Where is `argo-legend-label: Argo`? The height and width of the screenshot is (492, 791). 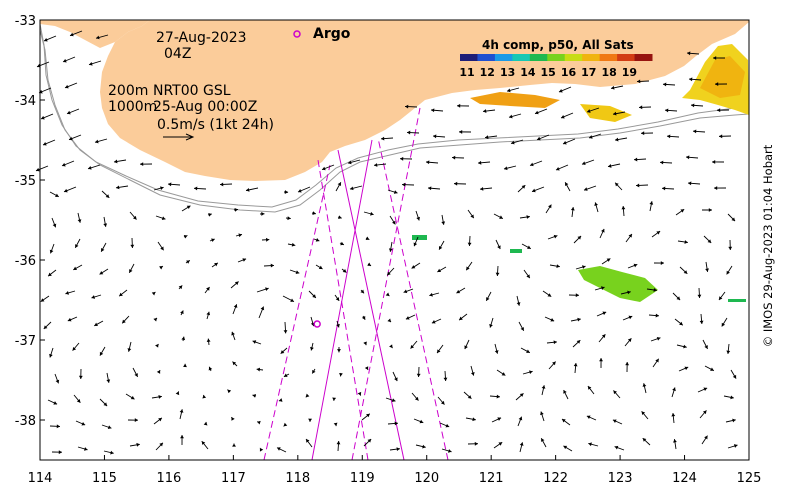 argo-legend-label: Argo is located at coordinates (332, 34).